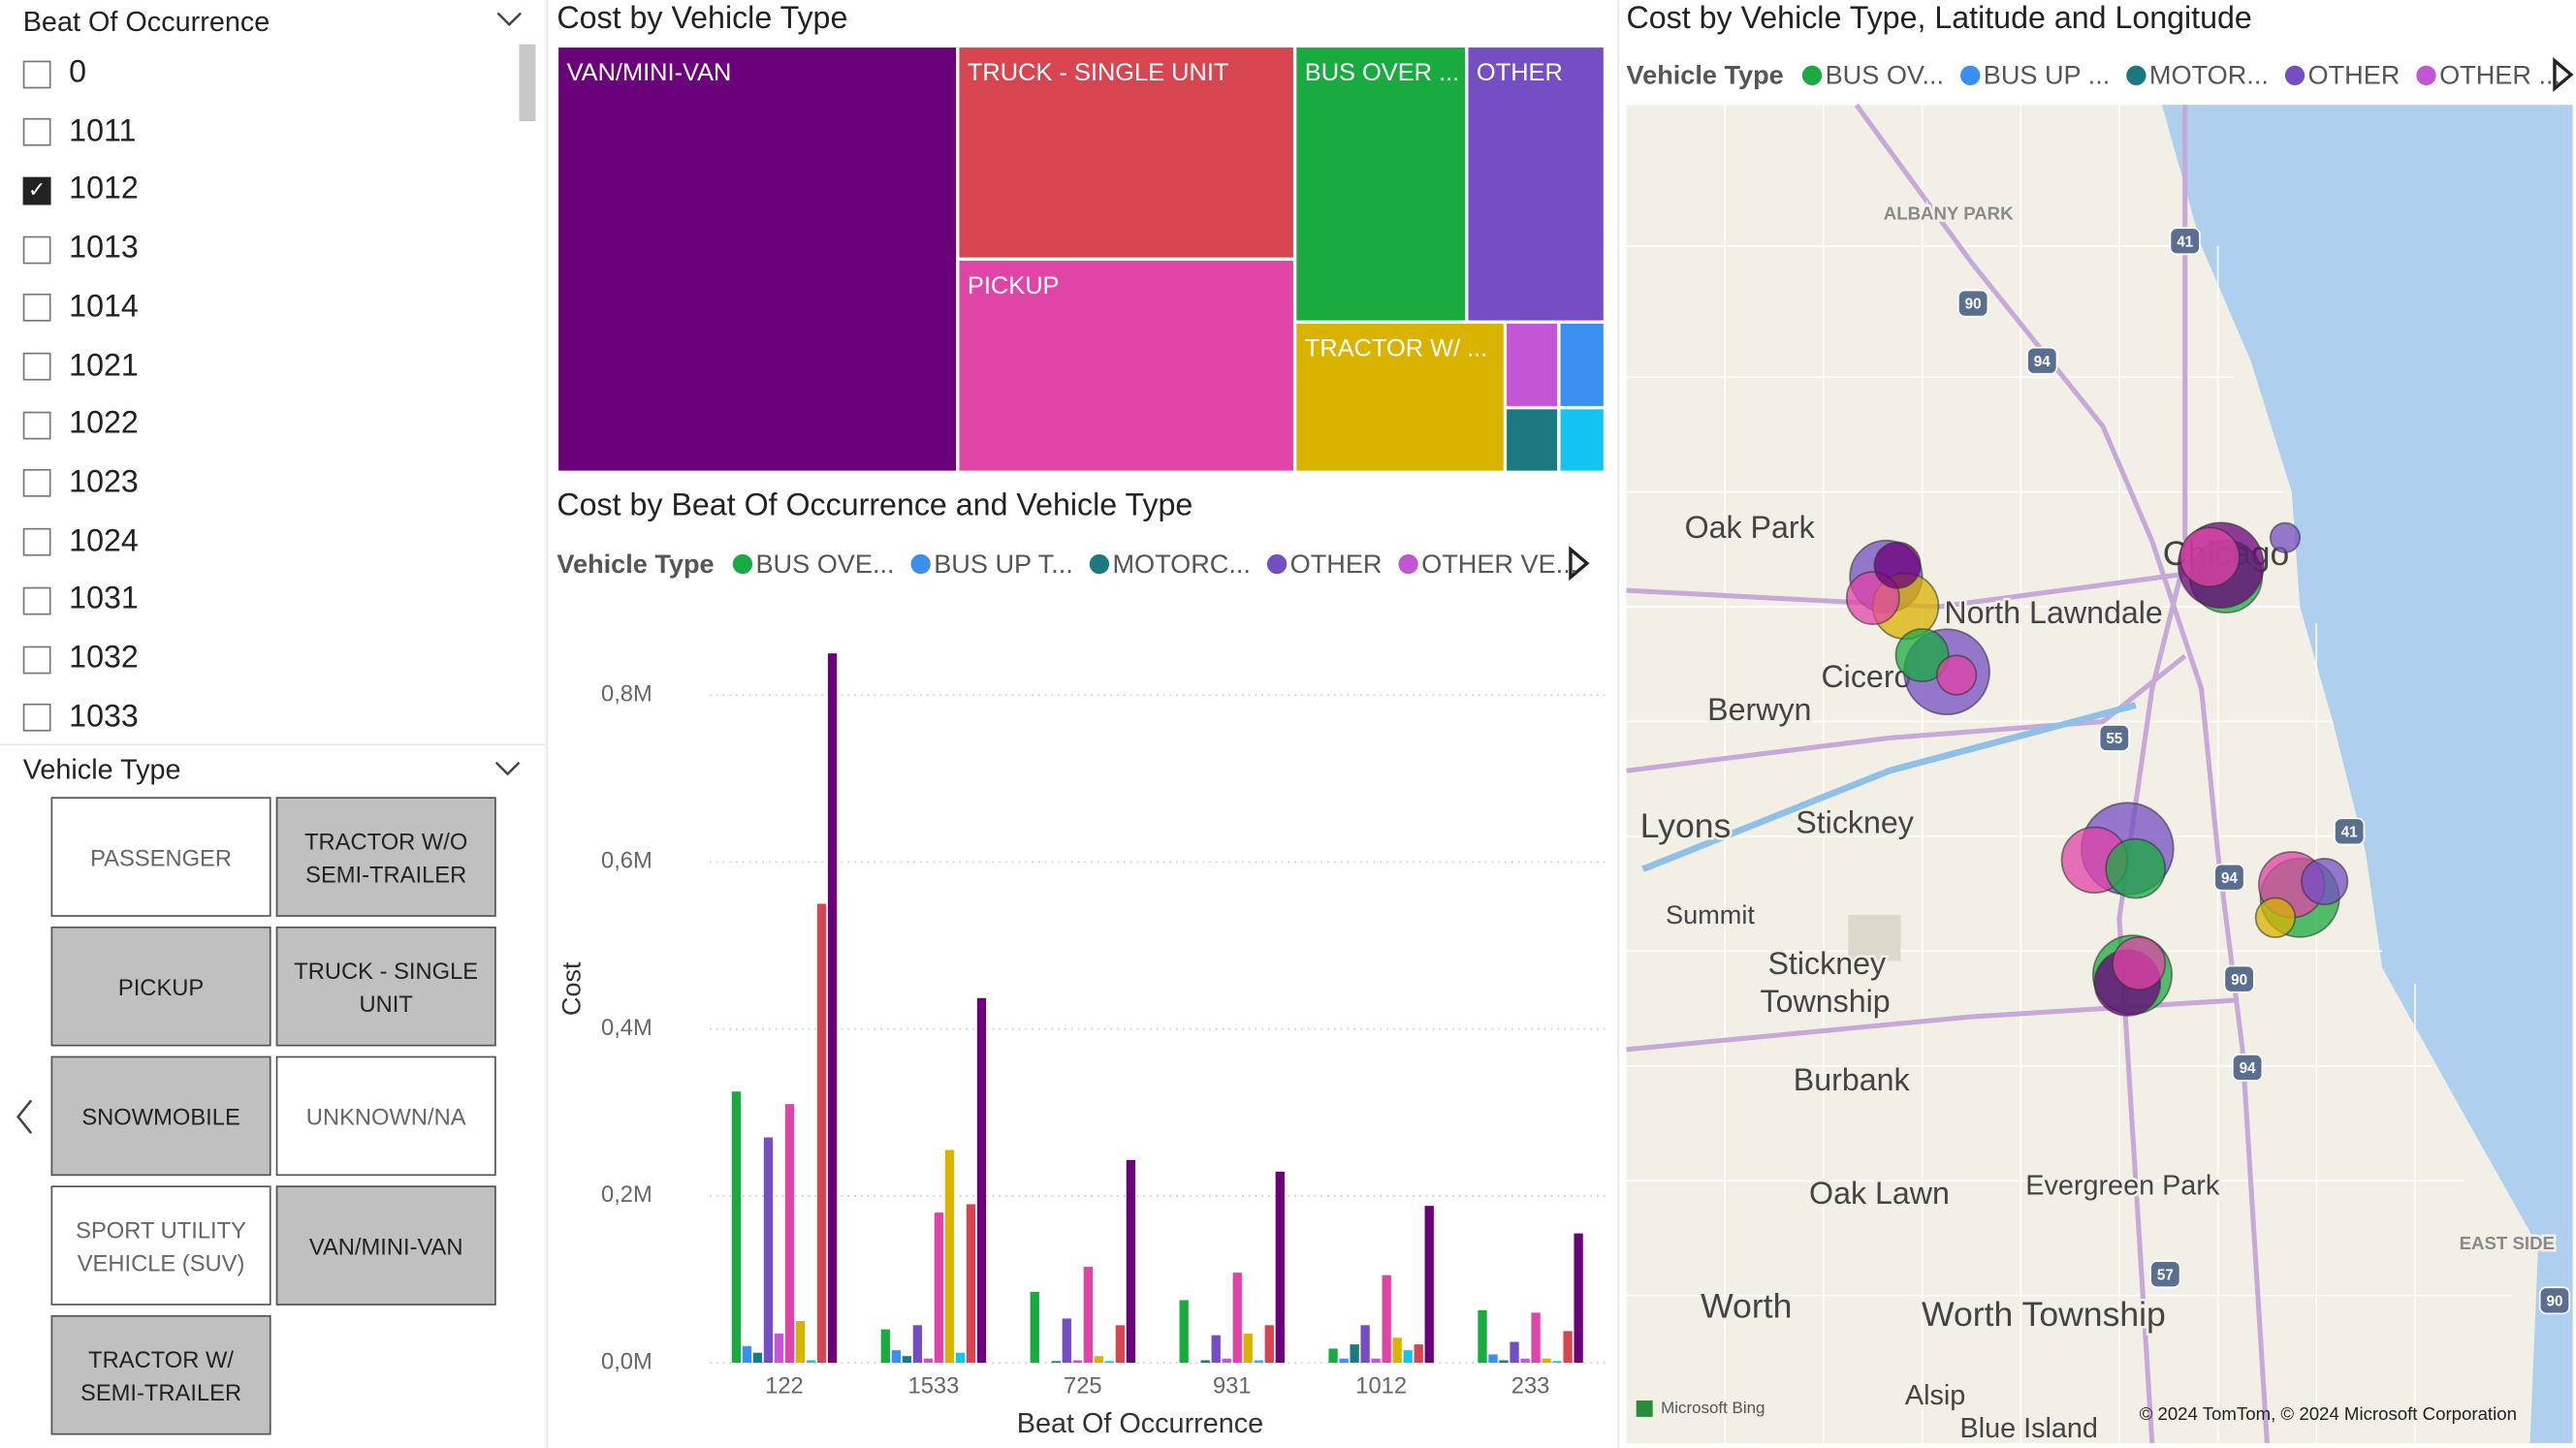 This screenshot has height=1448, width=2576. What do you see at coordinates (1520, 72) in the screenshot?
I see `treemap-label: OTHER` at bounding box center [1520, 72].